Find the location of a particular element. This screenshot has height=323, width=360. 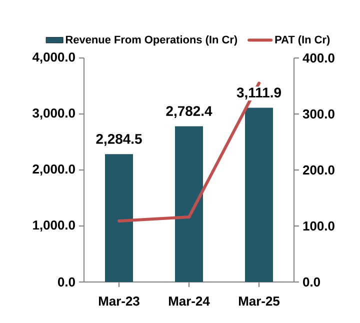

data-label: 3,111.9 is located at coordinates (258, 94).